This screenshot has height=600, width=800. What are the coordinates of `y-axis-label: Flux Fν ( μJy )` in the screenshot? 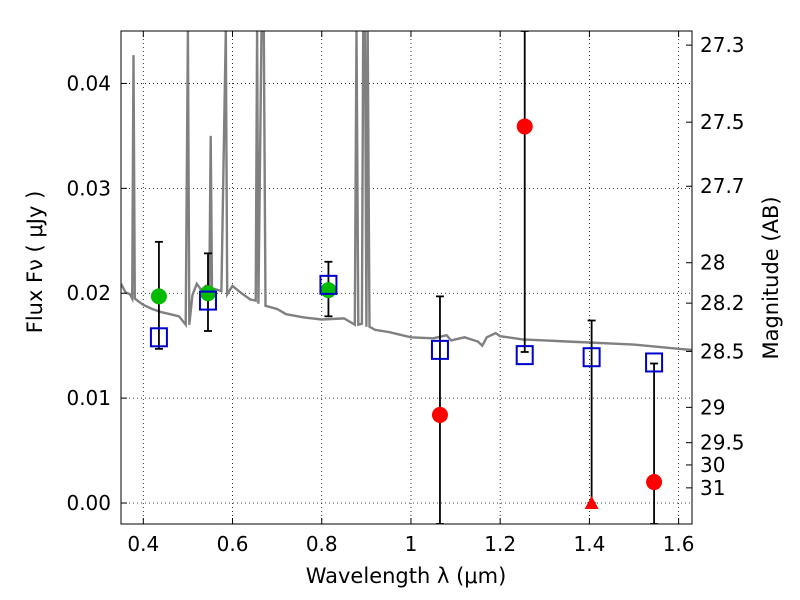 It's located at (35, 262).